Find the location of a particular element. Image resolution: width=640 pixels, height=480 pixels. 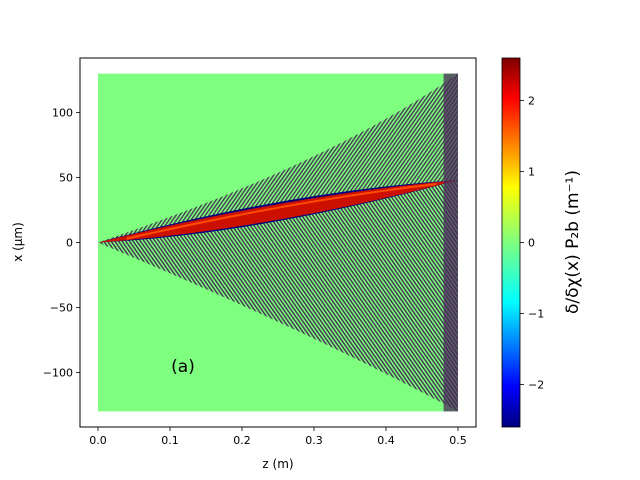

colorbar-tick-label: −1 is located at coordinates (536, 313).